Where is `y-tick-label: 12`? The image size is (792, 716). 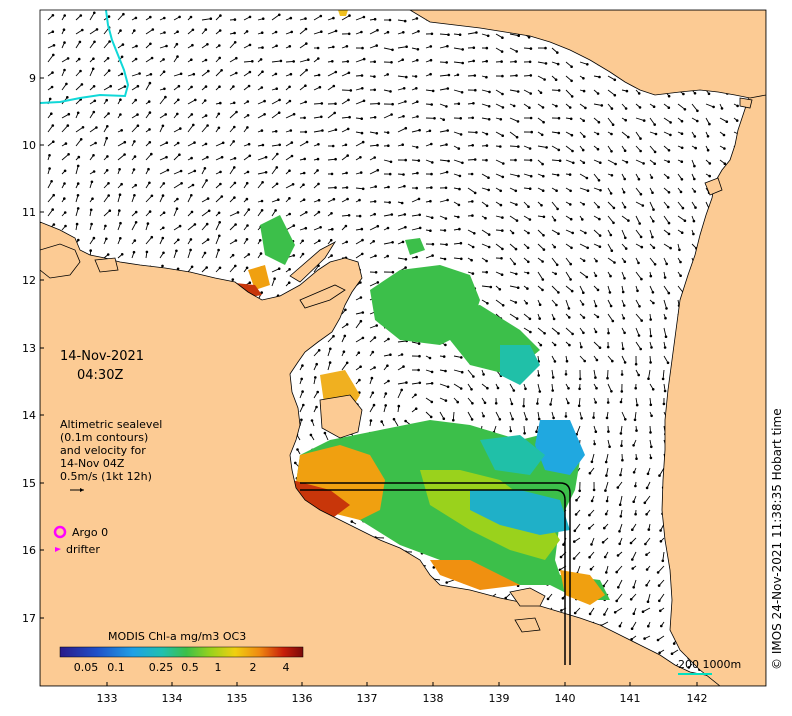 y-tick-label: 12 is located at coordinates (29, 280).